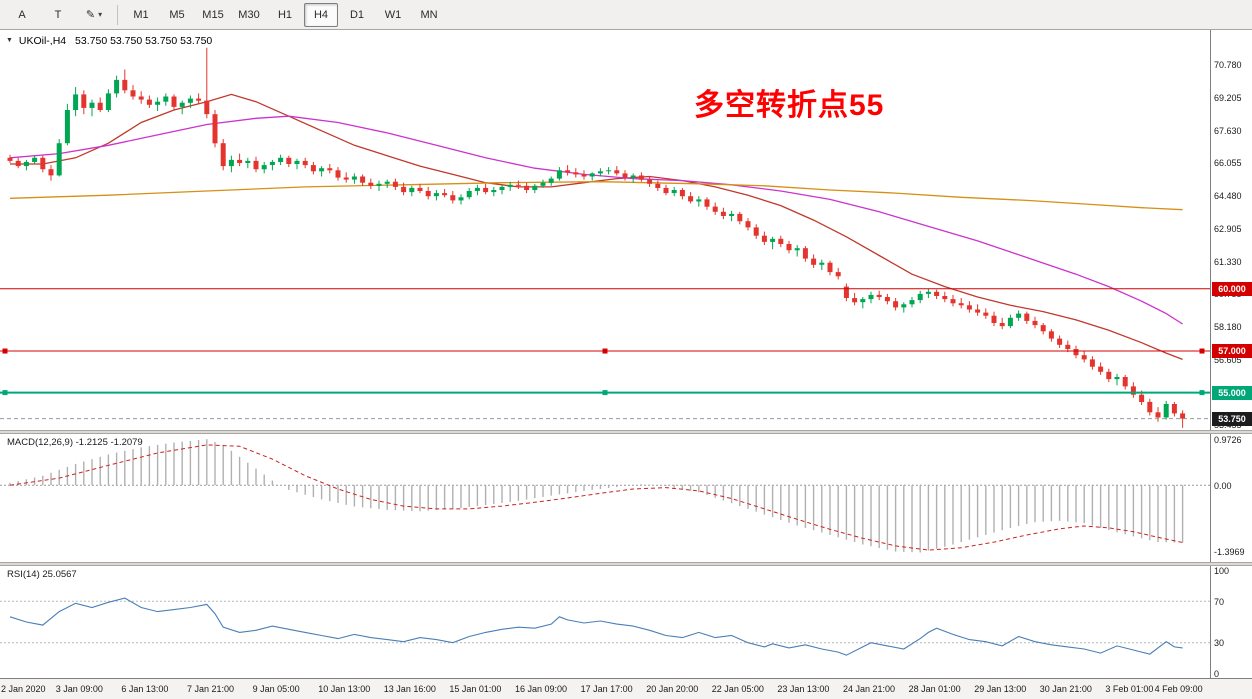 This screenshot has height=699, width=1252. Describe the element at coordinates (1219, 601) in the screenshot. I see `rsi-tick-label: 70` at that location.